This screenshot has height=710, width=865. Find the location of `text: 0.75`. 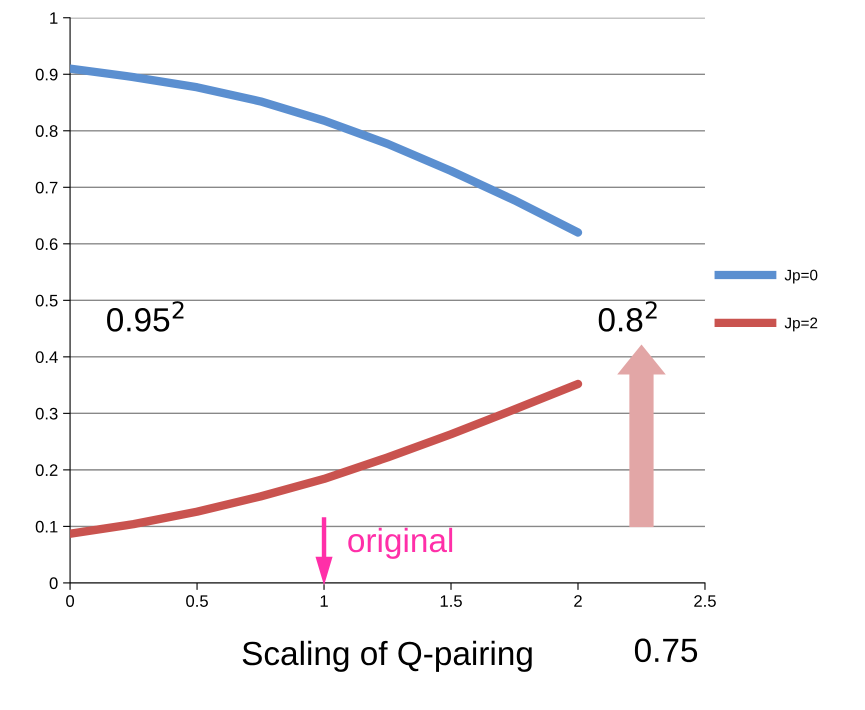

text: 0.75 is located at coordinates (666, 650).